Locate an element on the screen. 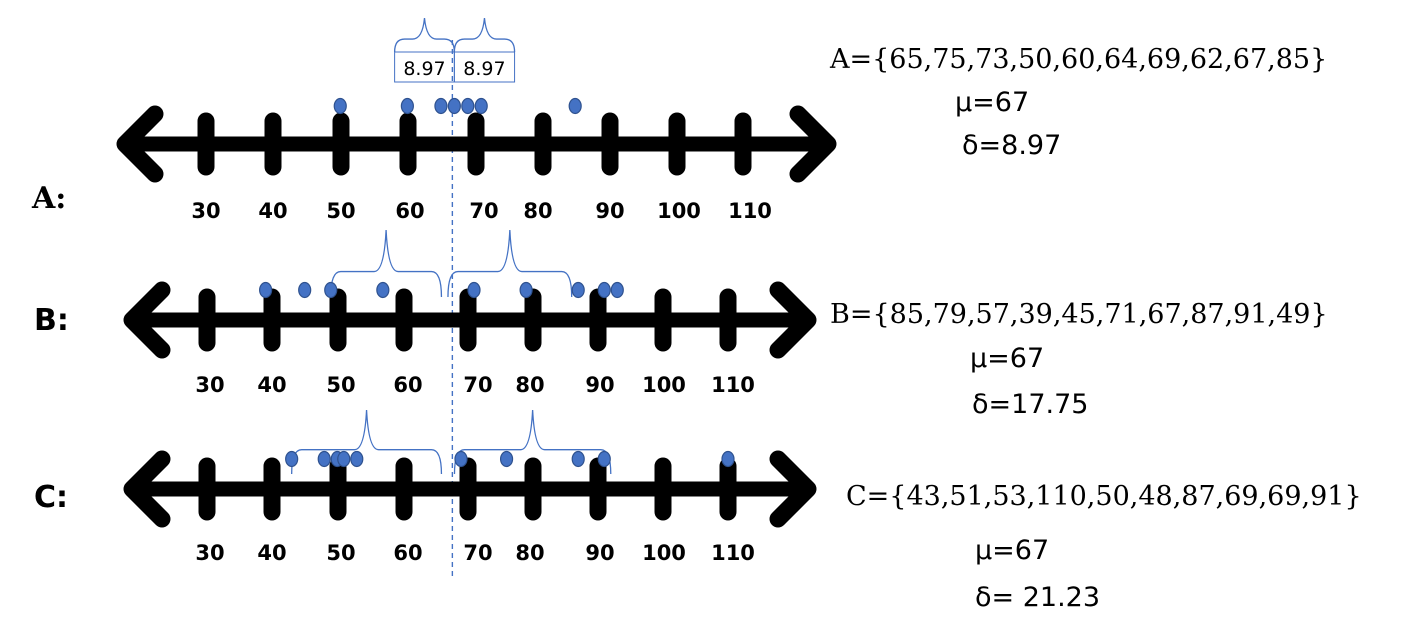 Image resolution: width=1419 pixels, height=619 pixels. set-text-a: A={65,75,73,50,60,64,69,62,67,85} is located at coordinates (1078, 59).